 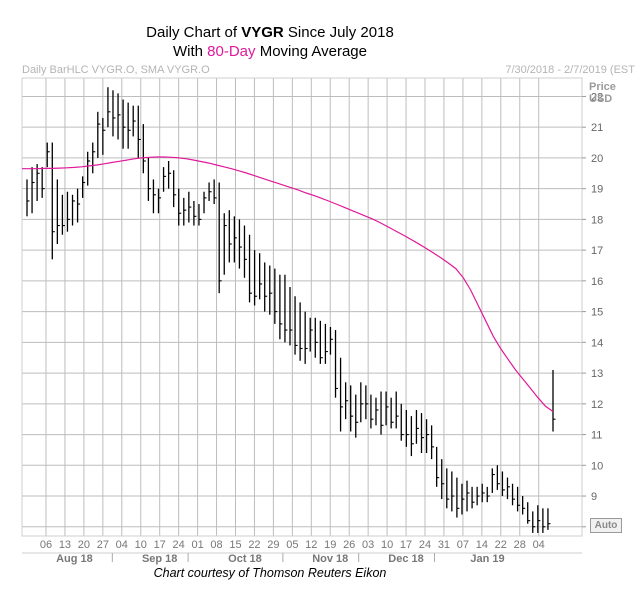 What do you see at coordinates (405, 559) in the screenshot?
I see `month-label: Dec 18` at bounding box center [405, 559].